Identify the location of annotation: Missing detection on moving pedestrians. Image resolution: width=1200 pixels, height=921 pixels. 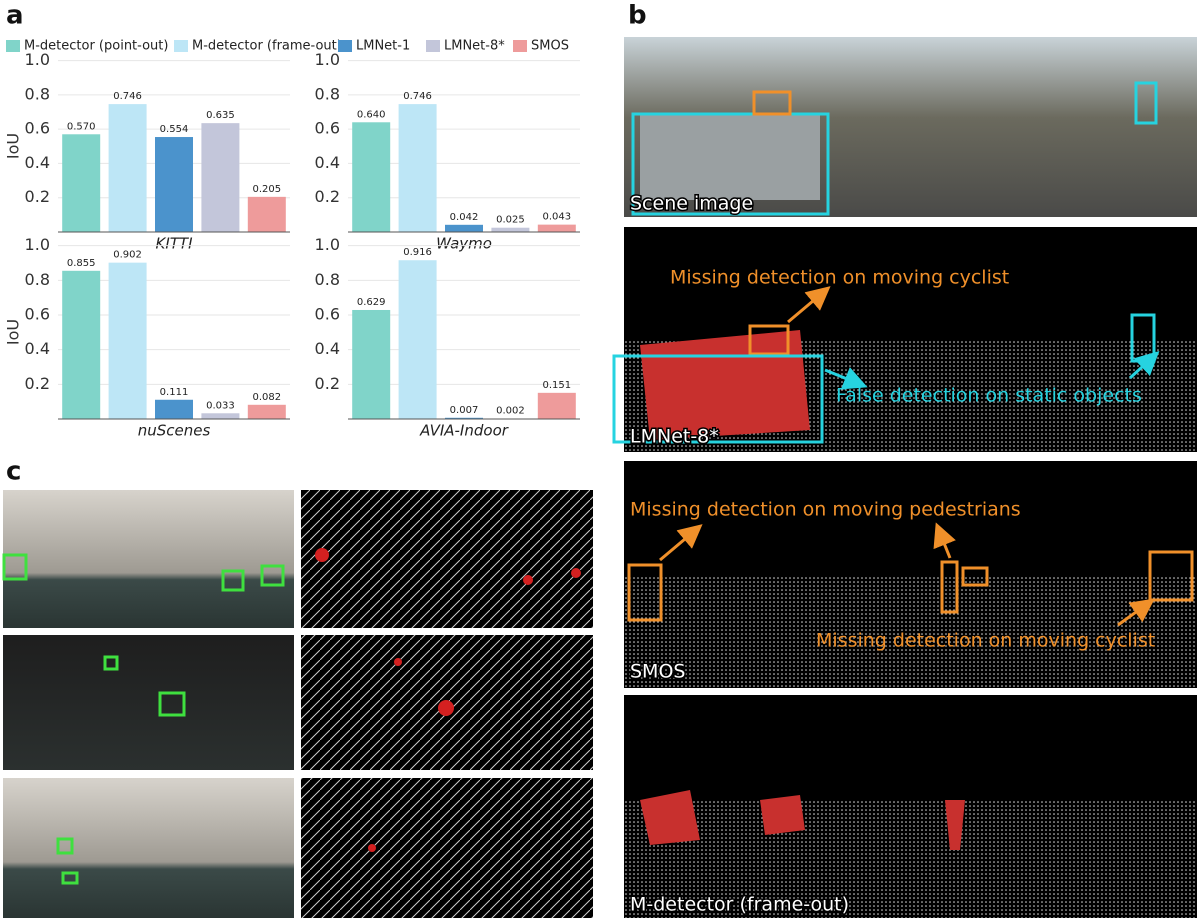
(825, 510).